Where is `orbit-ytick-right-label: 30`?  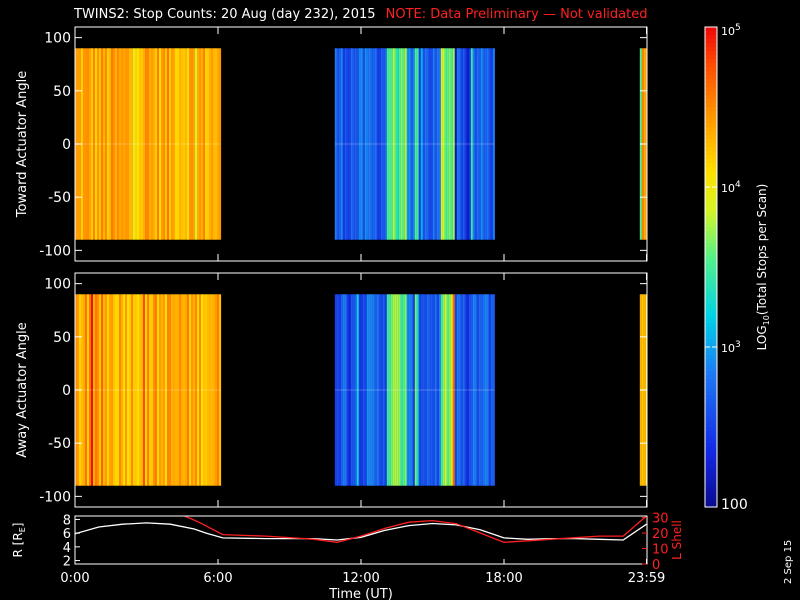
orbit-ytick-right-label: 30 is located at coordinates (660, 519).